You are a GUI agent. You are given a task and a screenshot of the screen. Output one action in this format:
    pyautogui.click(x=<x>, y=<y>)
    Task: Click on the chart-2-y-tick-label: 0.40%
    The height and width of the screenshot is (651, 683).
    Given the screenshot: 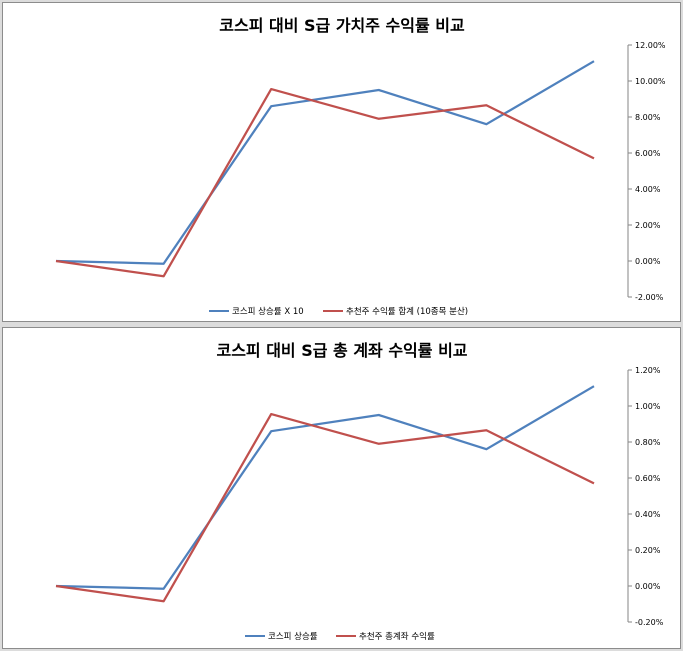 What is the action you would take?
    pyautogui.click(x=648, y=514)
    